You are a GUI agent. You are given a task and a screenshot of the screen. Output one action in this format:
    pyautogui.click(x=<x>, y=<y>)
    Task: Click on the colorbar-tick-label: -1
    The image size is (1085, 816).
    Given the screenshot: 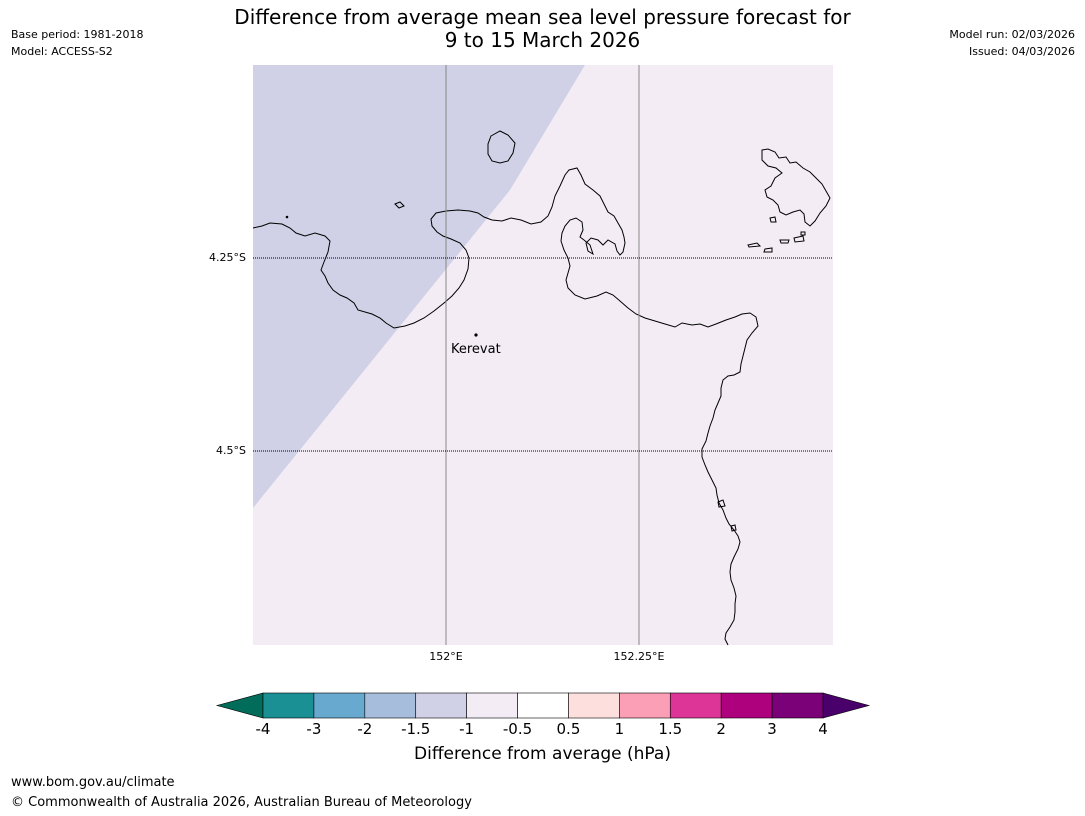 What is the action you would take?
    pyautogui.click(x=467, y=729)
    